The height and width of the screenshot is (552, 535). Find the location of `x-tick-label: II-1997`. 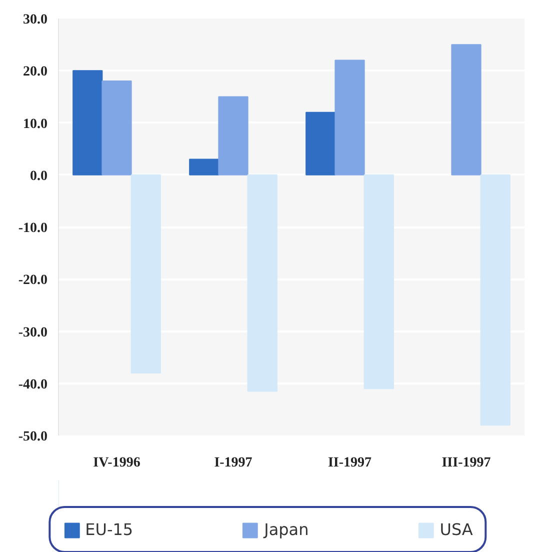

x-tick-label: II-1997 is located at coordinates (350, 463).